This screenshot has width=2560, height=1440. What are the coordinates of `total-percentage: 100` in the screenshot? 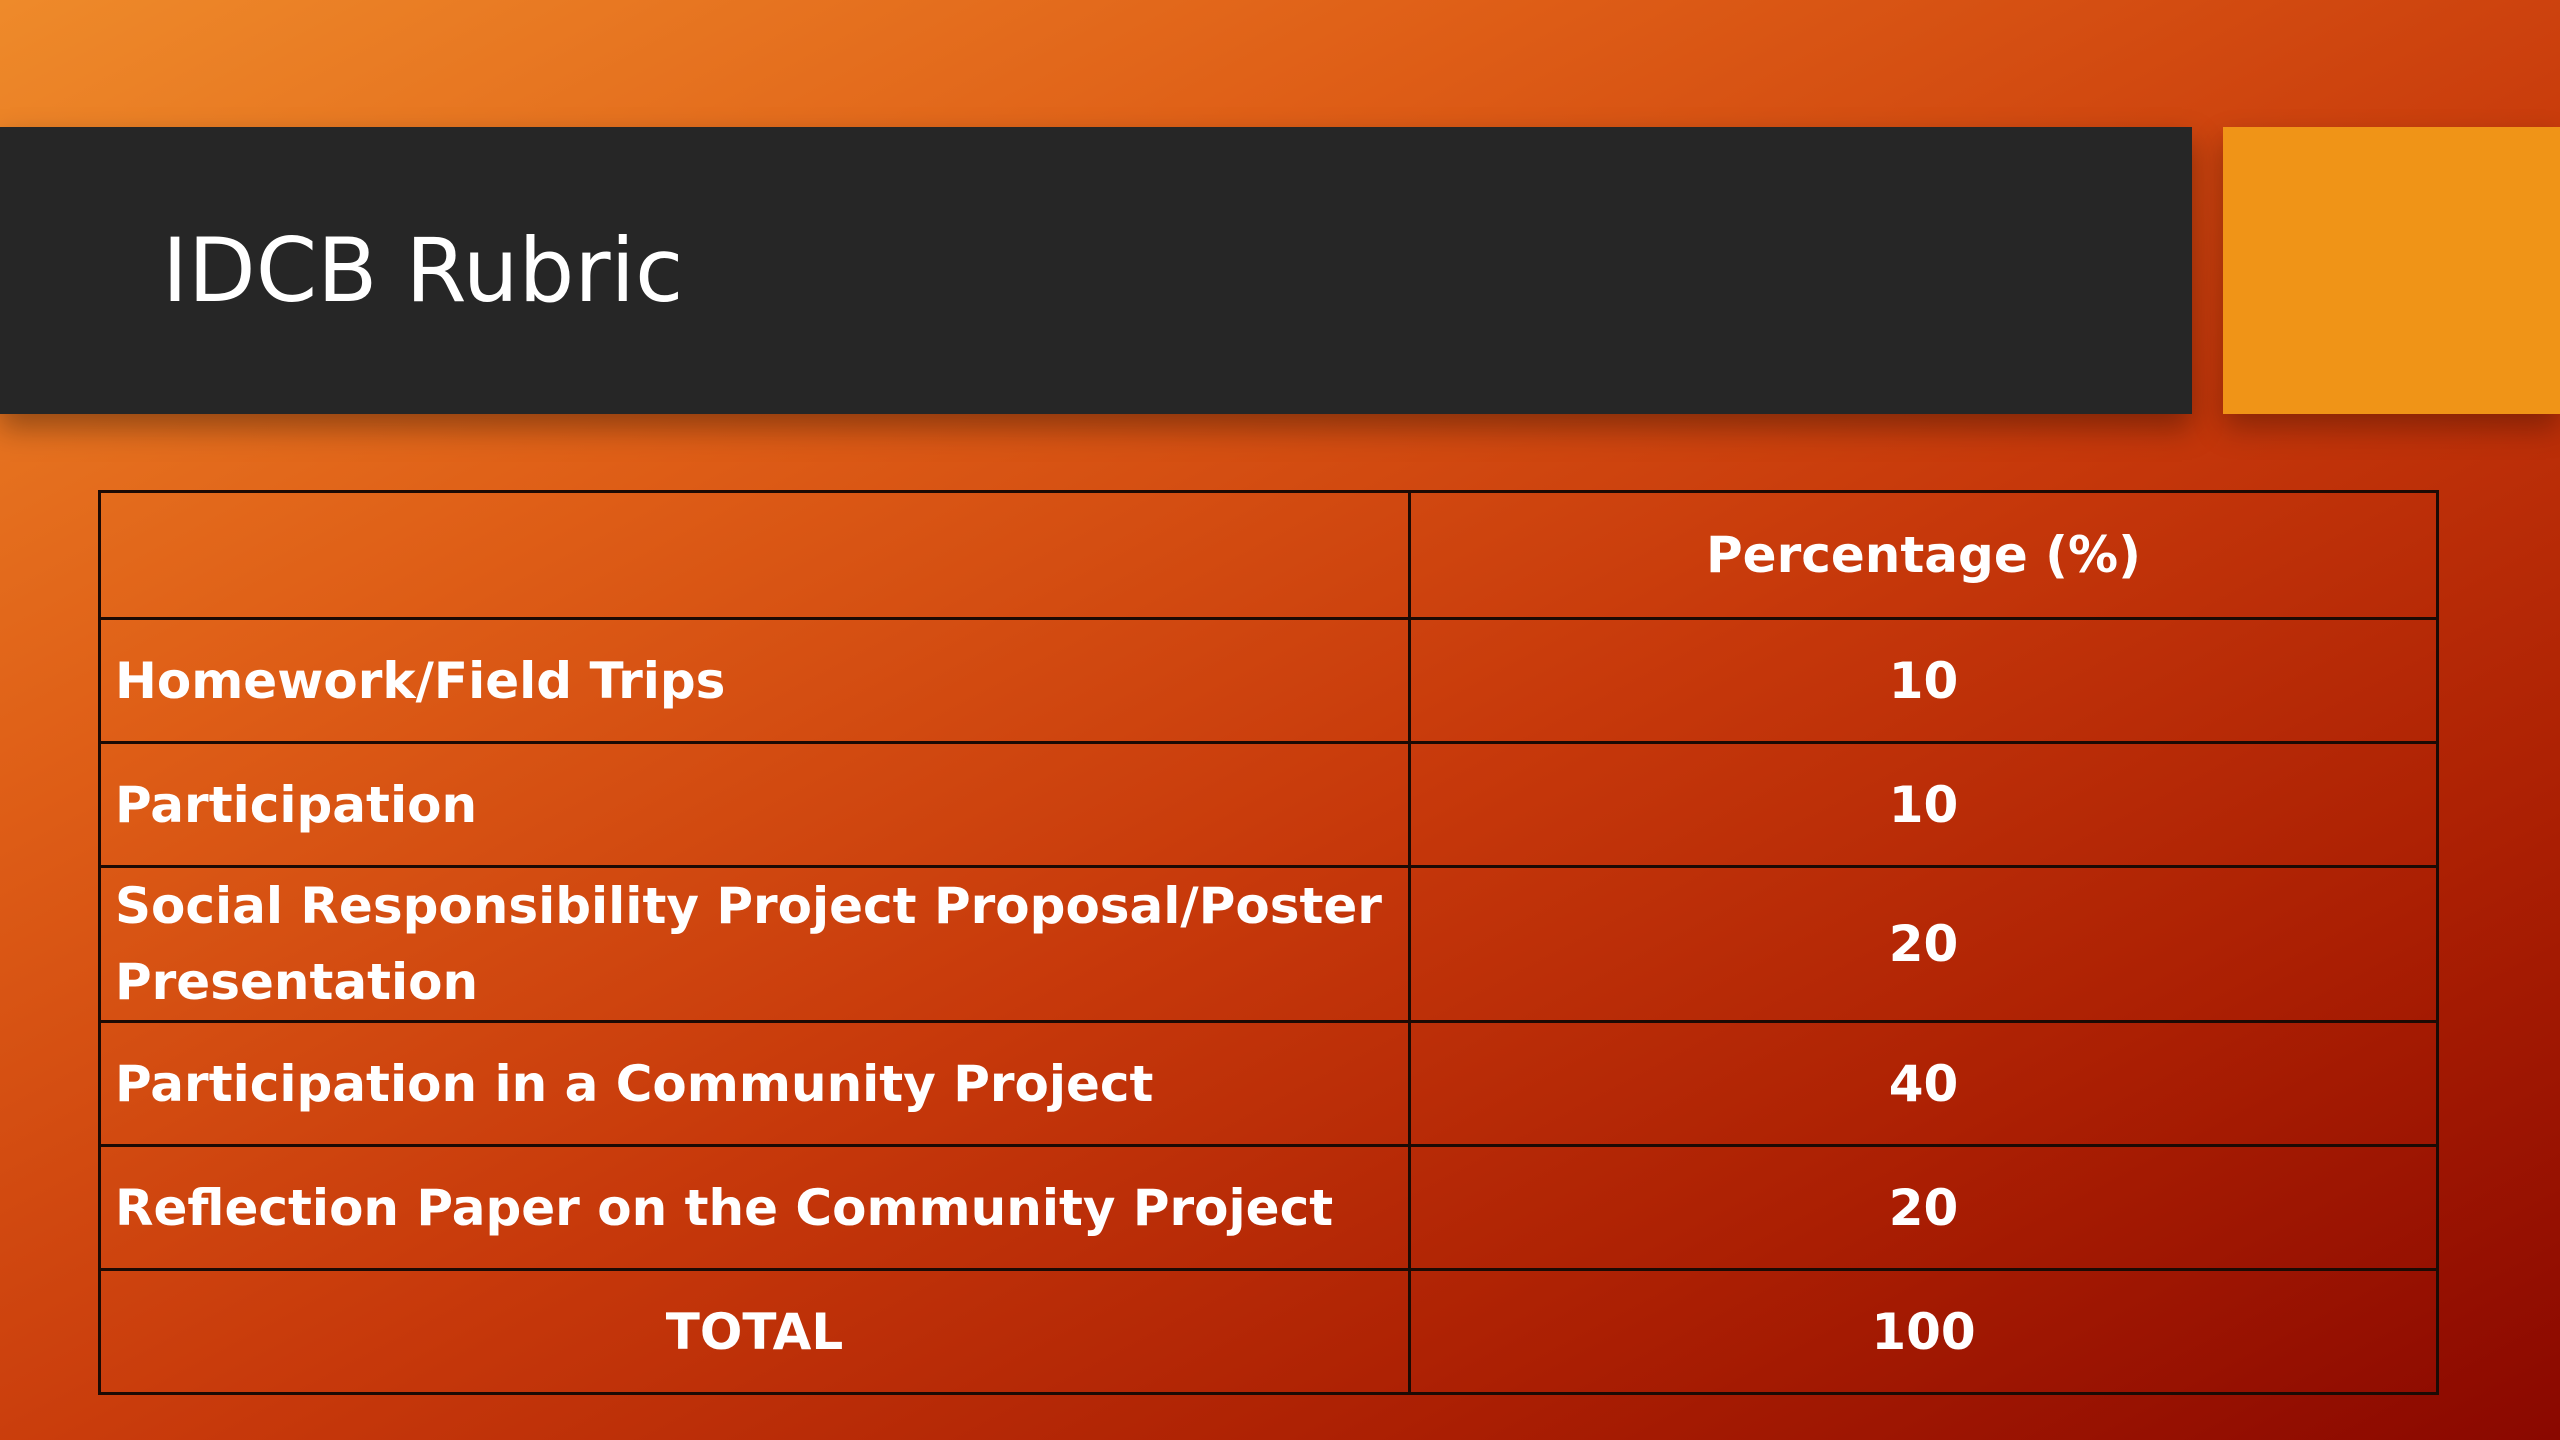 It's located at (1923, 1331).